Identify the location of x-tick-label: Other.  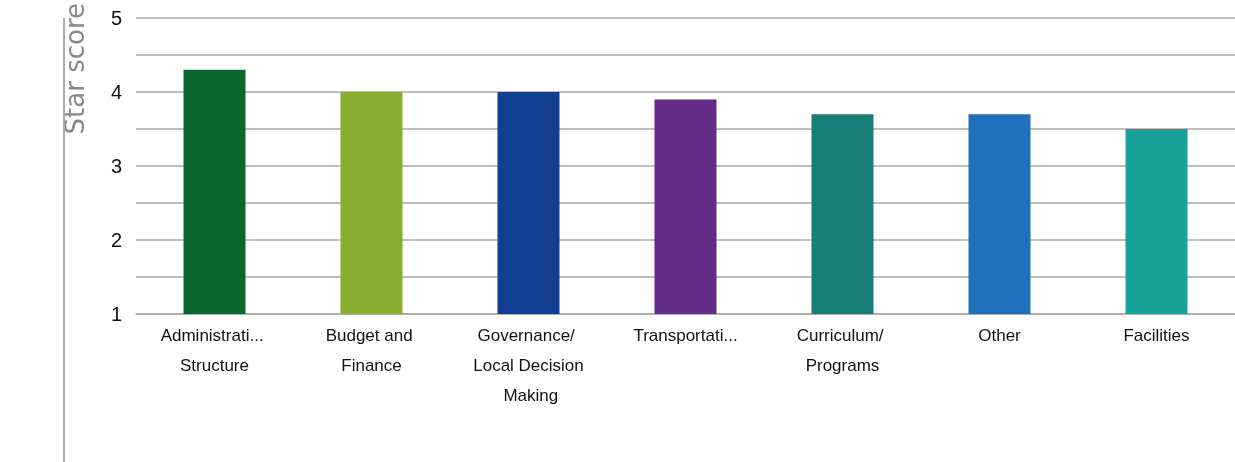
(1000, 335).